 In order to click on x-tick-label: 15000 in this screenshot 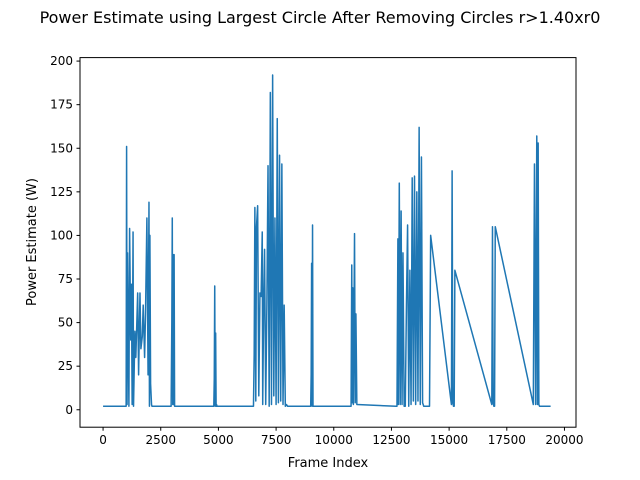, I will do `click(449, 440)`.